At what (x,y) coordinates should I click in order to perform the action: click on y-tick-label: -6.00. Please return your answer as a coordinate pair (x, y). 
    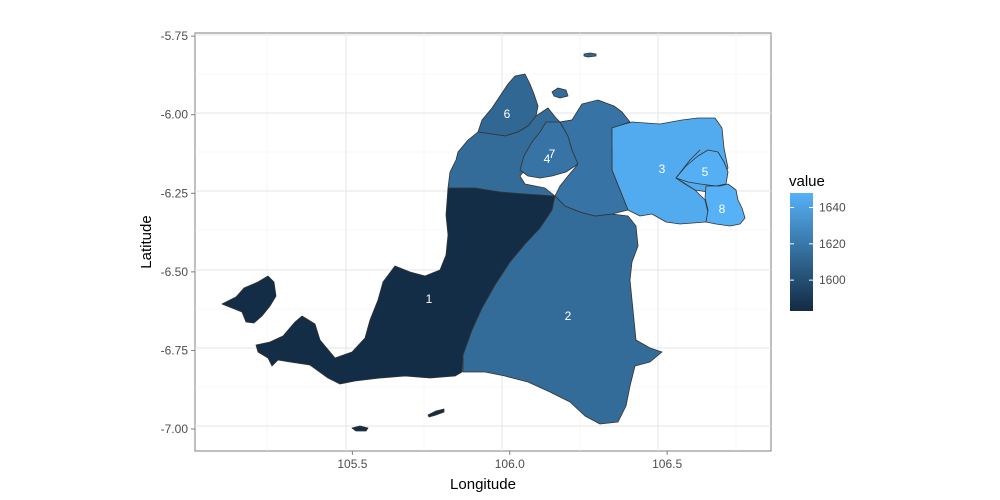
    Looking at the image, I should click on (175, 115).